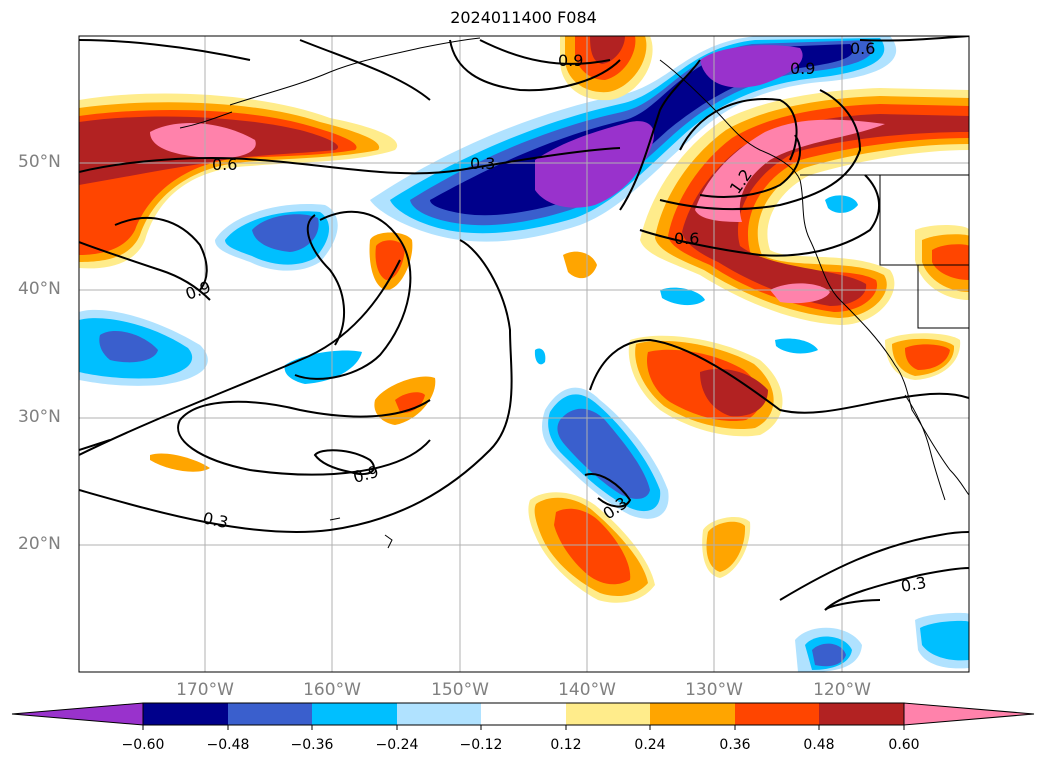 The image size is (1047, 765). What do you see at coordinates (735, 745) in the screenshot?
I see `colorbar-tick-label: 0.36` at bounding box center [735, 745].